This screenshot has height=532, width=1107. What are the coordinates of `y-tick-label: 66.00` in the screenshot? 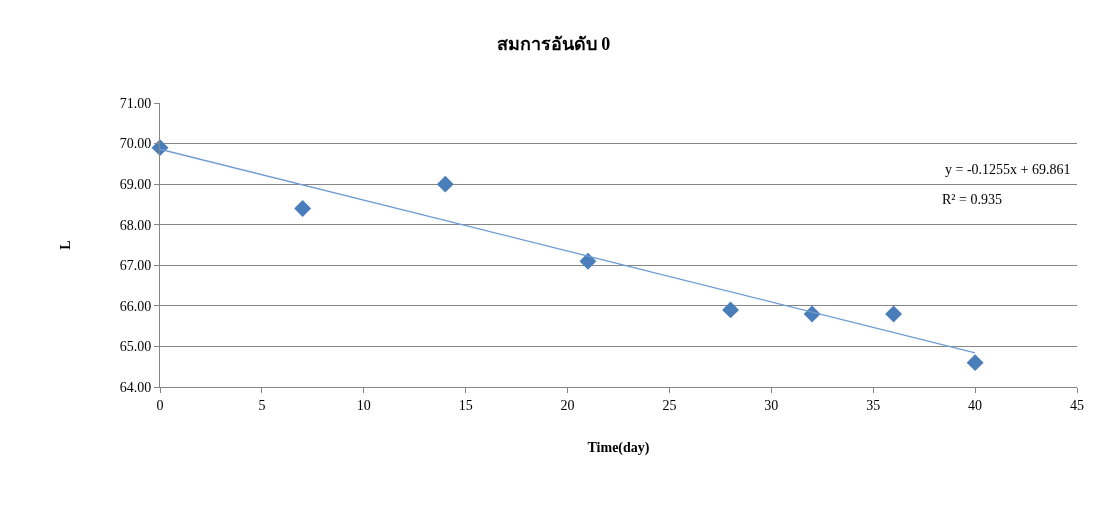 It's located at (135, 306).